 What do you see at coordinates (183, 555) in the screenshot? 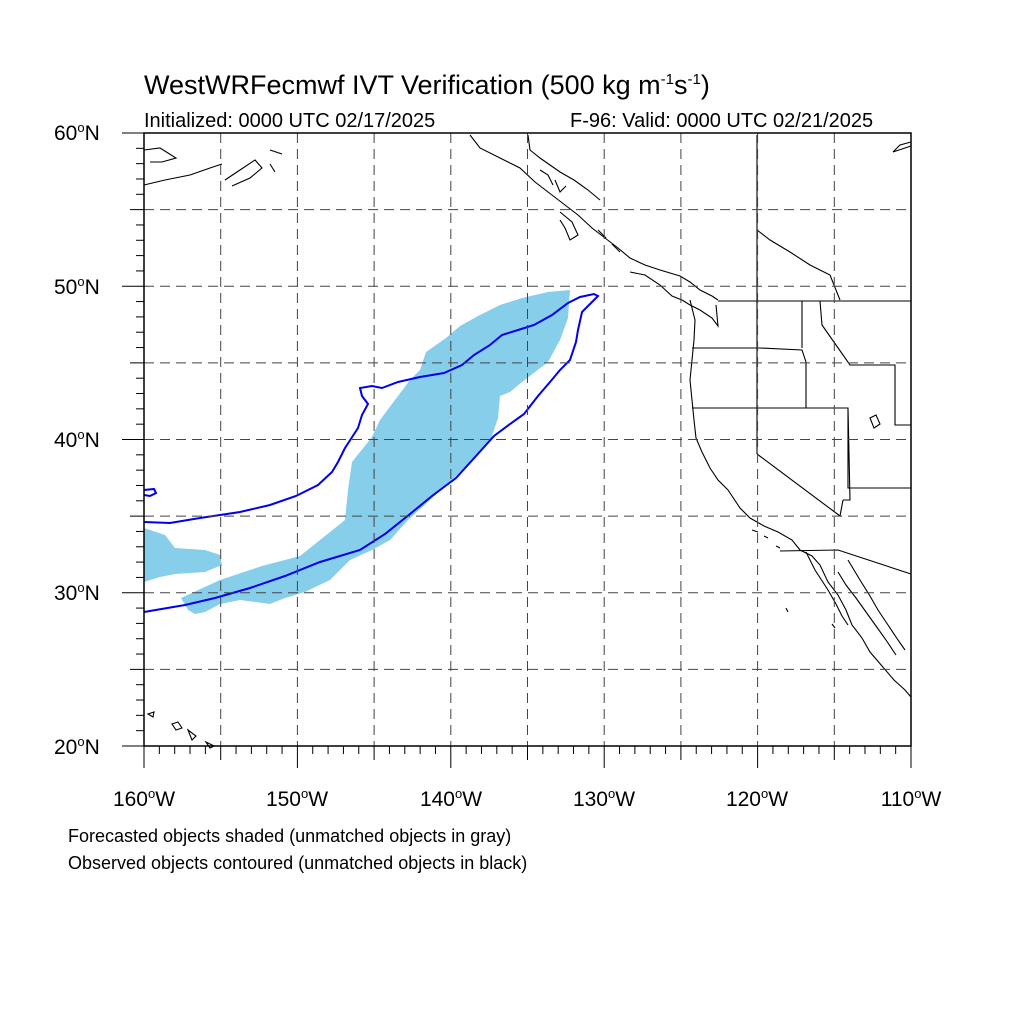
I see `forecast-object-west` at bounding box center [183, 555].